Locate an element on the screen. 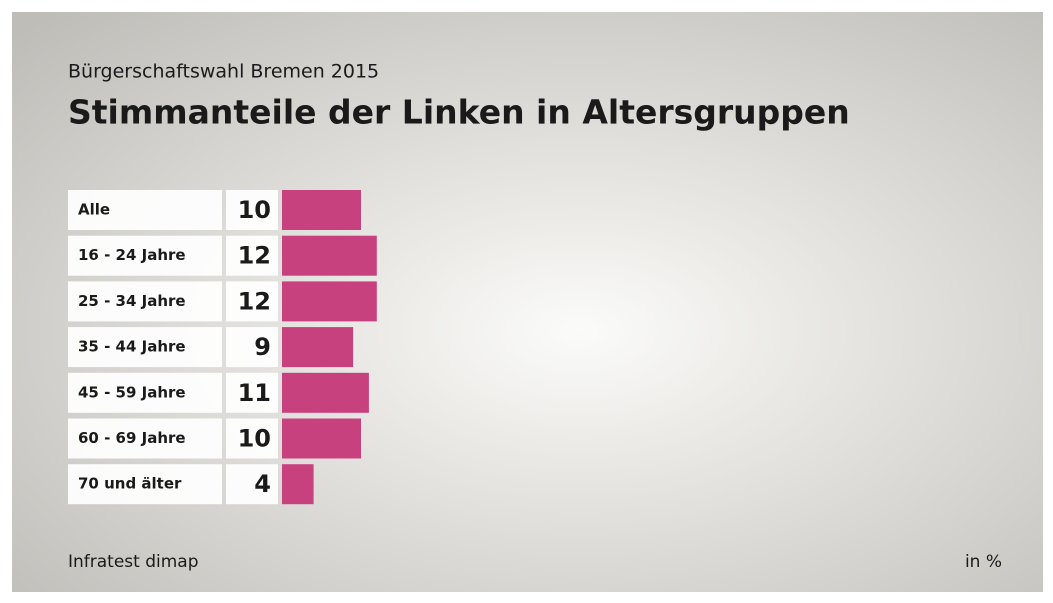  category-label: 25 - 34 Jahre is located at coordinates (132, 301).